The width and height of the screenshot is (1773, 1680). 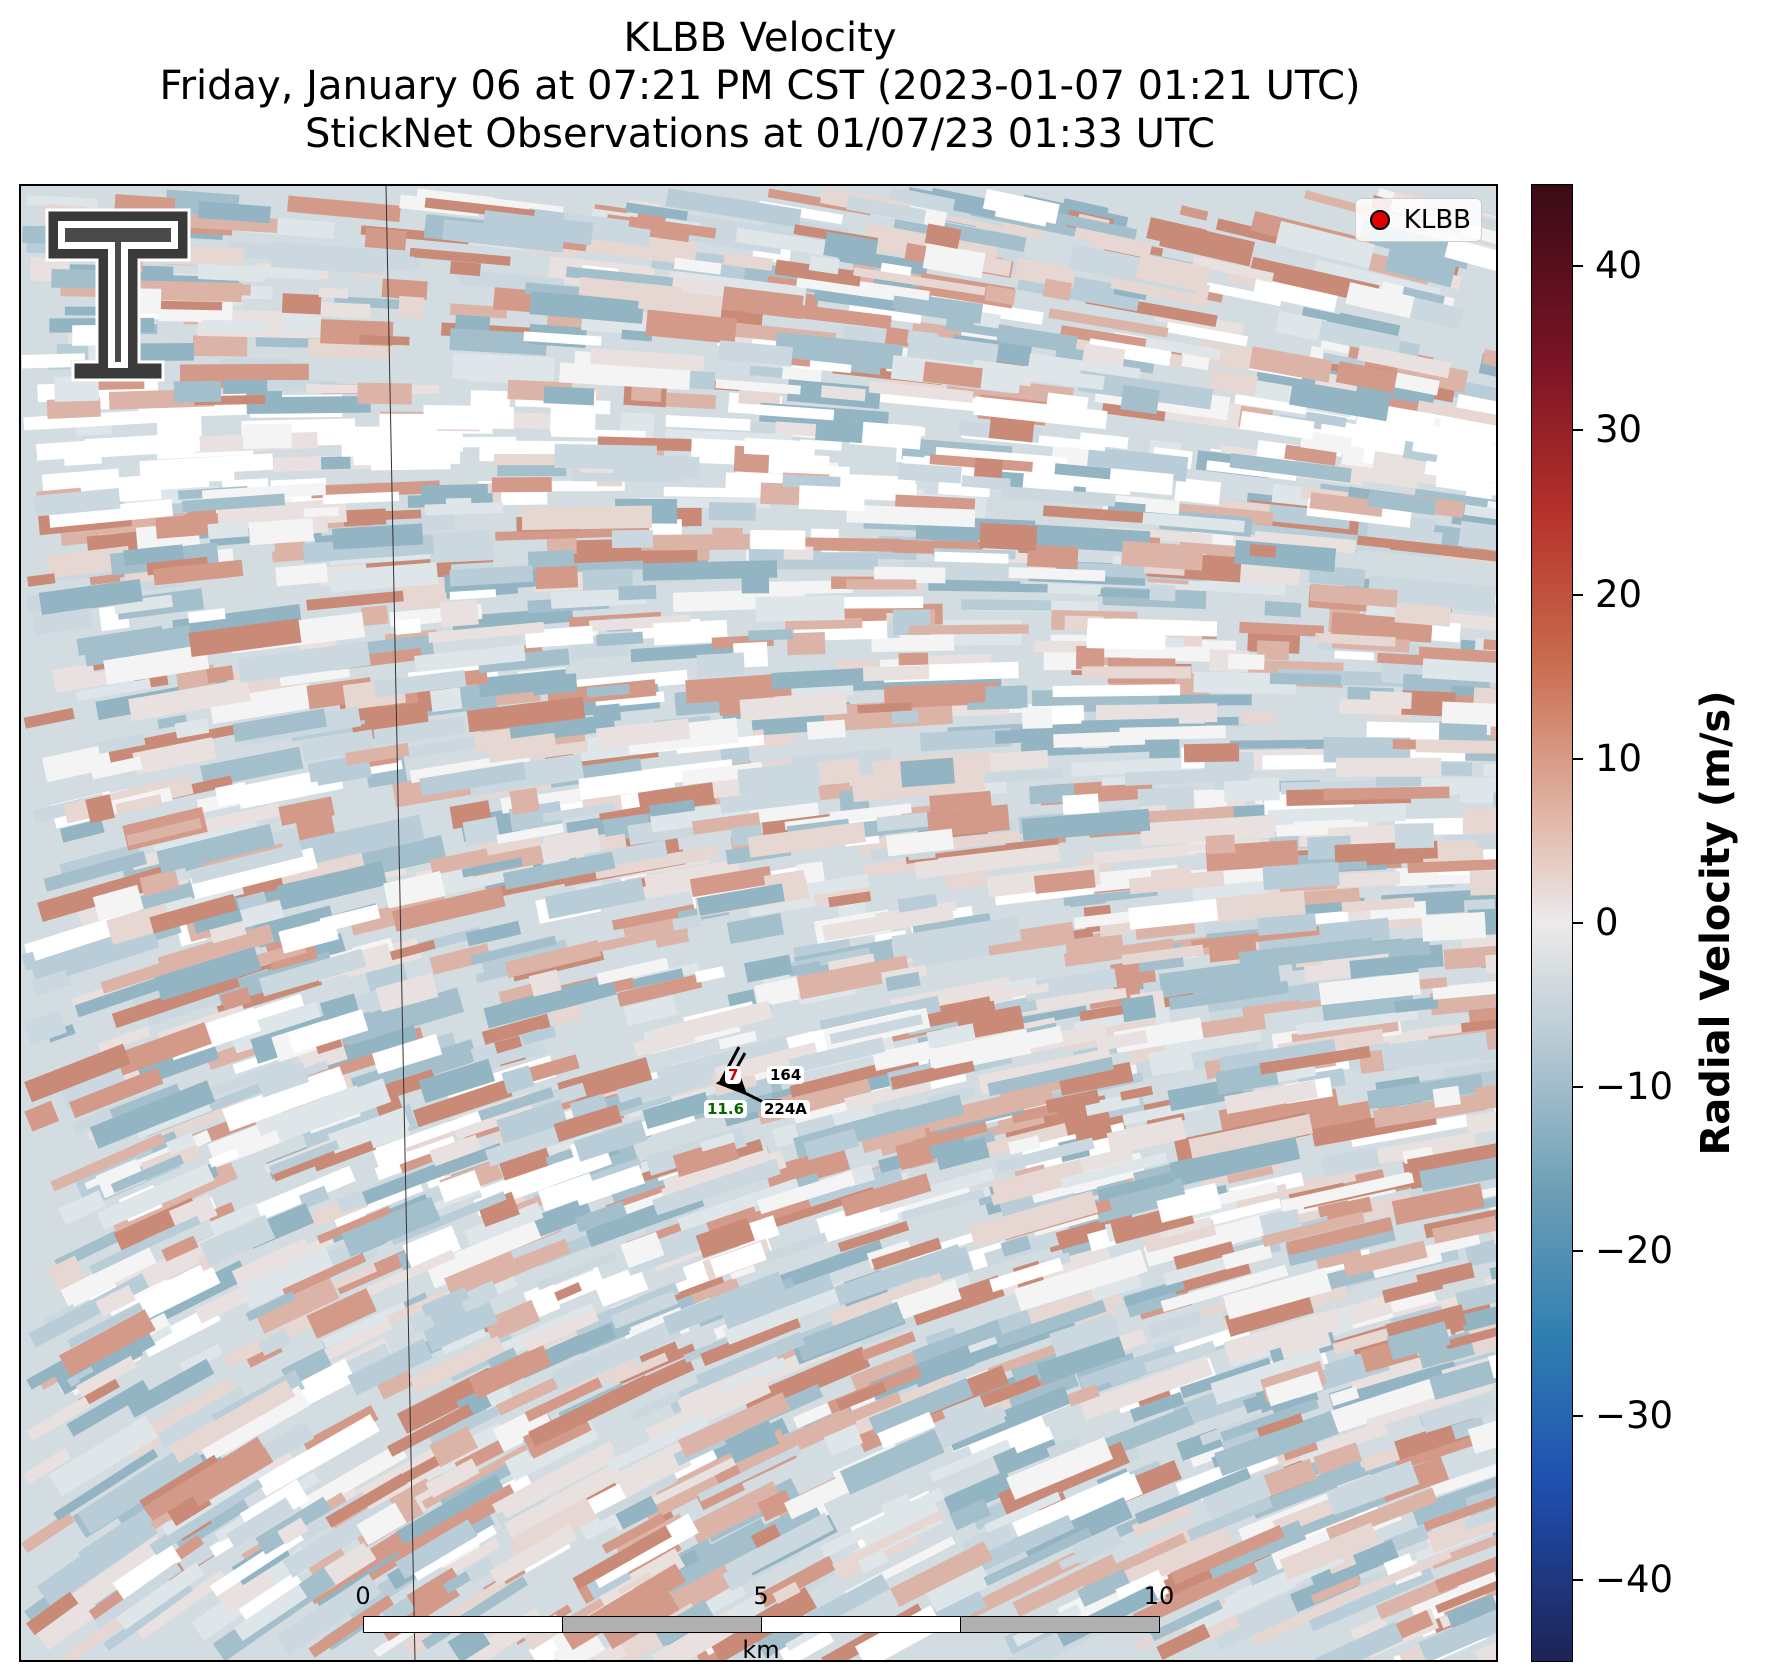 What do you see at coordinates (1379, 220) in the screenshot?
I see `klbb-marker-icon` at bounding box center [1379, 220].